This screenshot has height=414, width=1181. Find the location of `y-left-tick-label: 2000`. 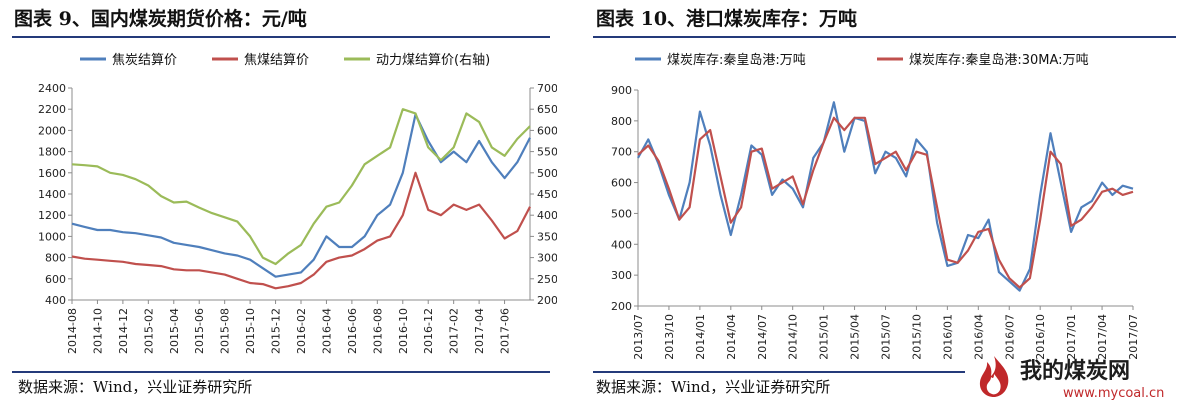

y-left-tick-label: 2000 is located at coordinates (52, 130).